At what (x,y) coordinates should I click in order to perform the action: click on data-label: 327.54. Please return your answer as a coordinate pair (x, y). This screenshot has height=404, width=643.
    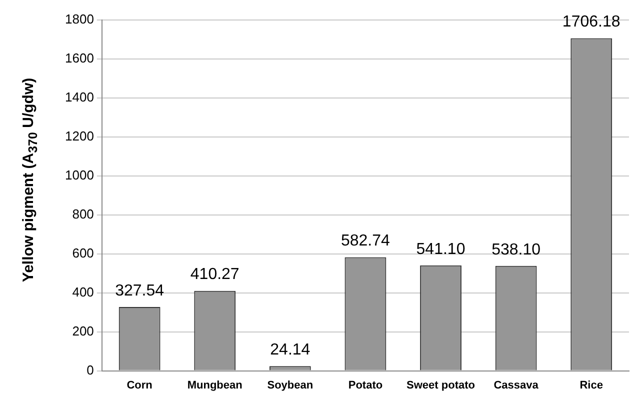
    Looking at the image, I should click on (139, 291).